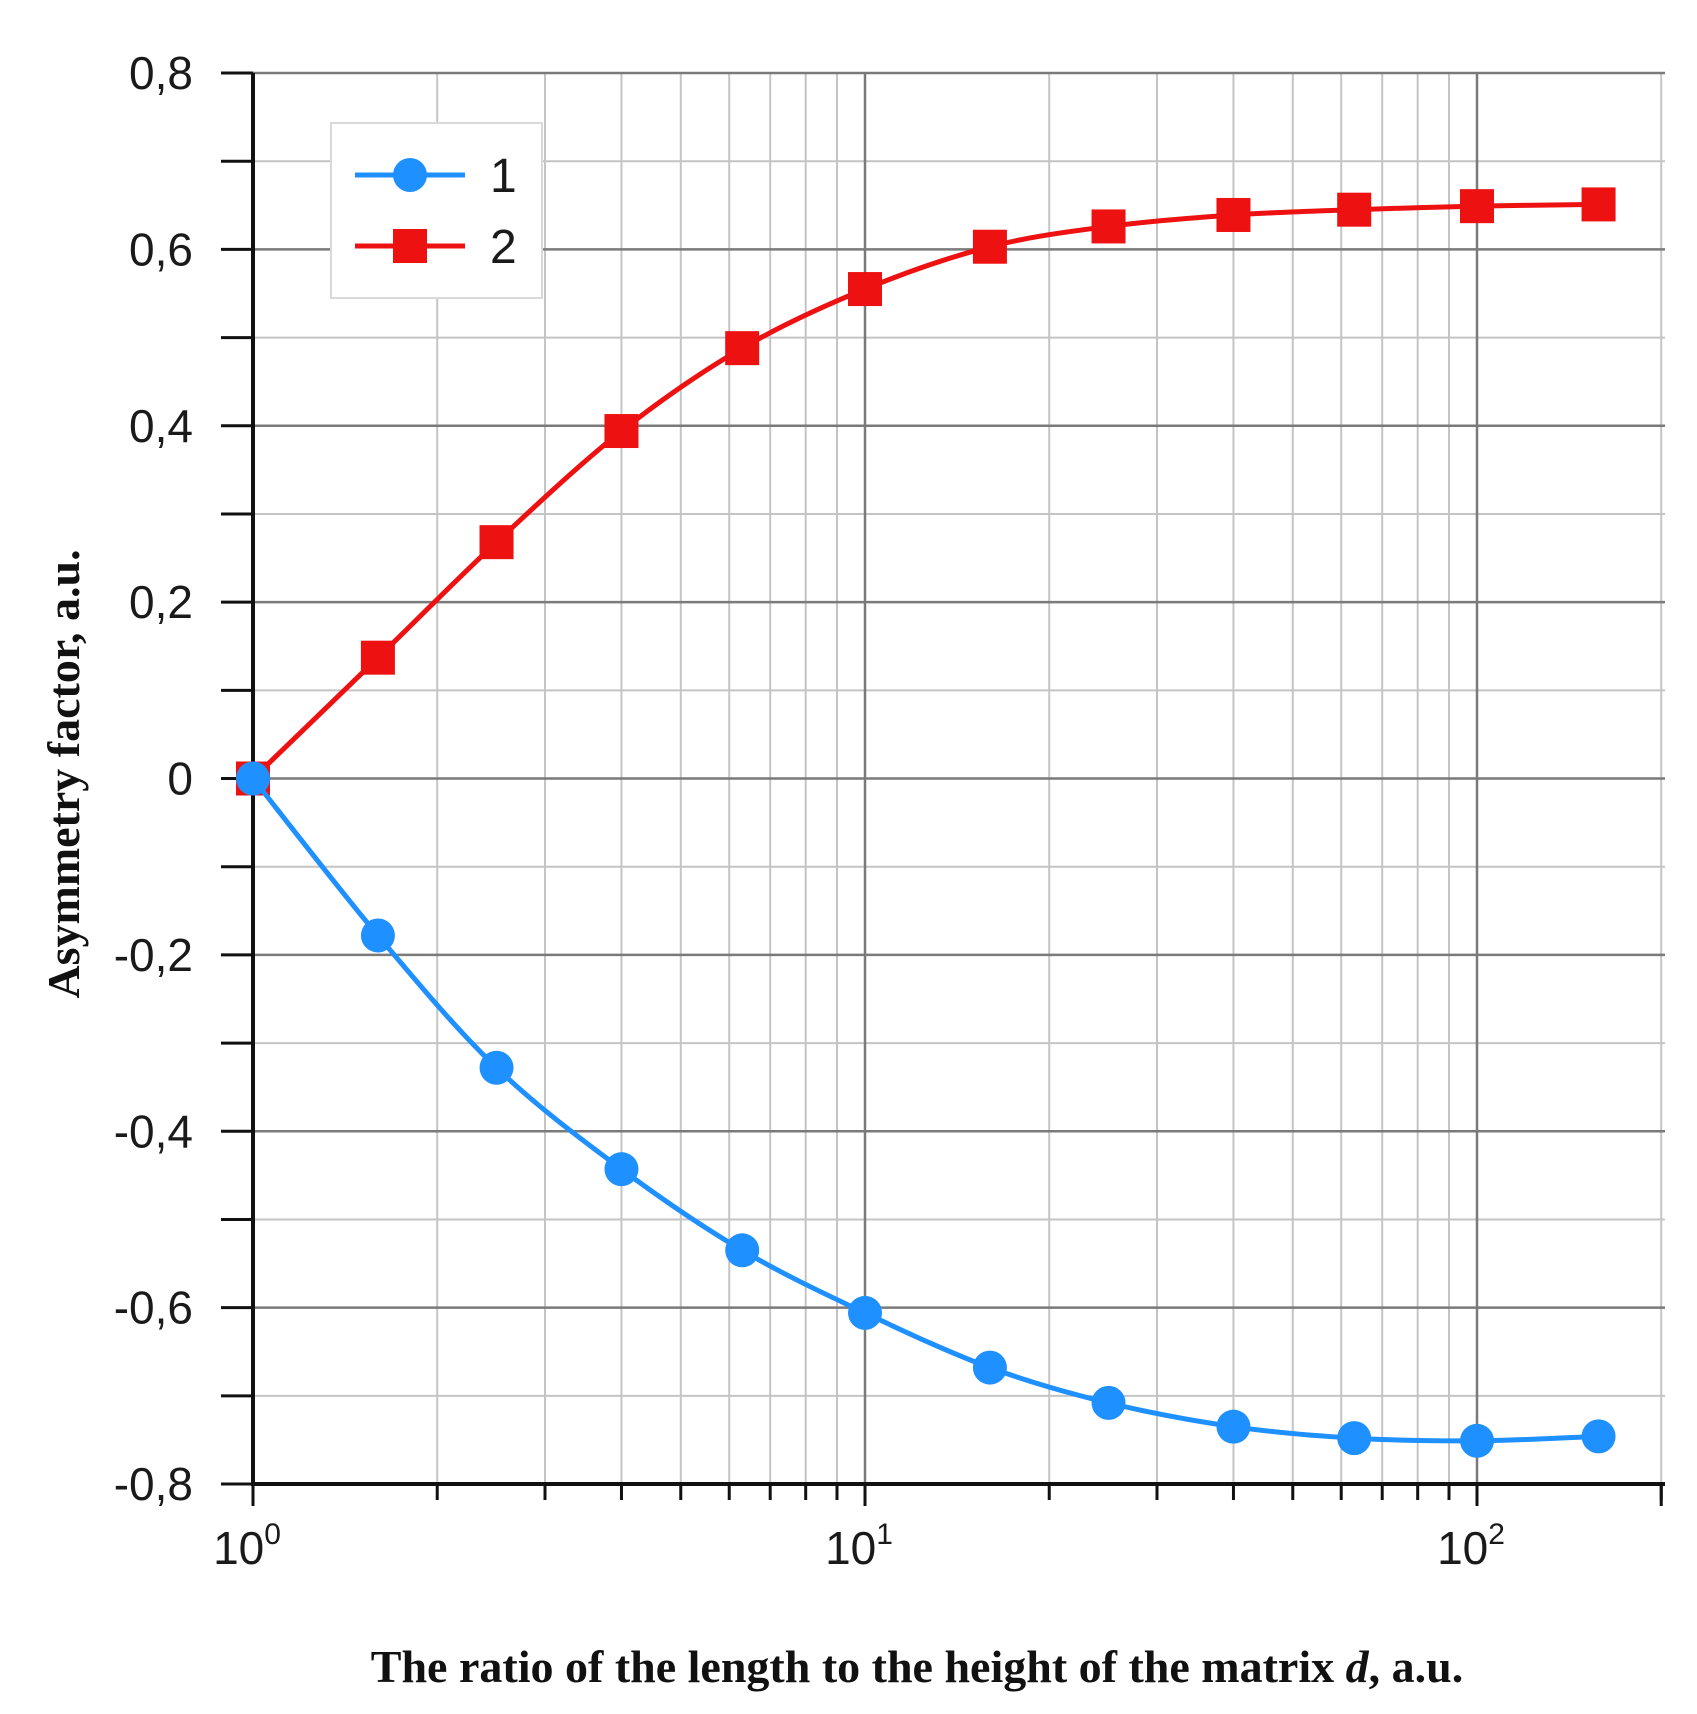 This screenshot has height=1714, width=1697. What do you see at coordinates (153, 1308) in the screenshot?
I see `y-tick-label: -0,6` at bounding box center [153, 1308].